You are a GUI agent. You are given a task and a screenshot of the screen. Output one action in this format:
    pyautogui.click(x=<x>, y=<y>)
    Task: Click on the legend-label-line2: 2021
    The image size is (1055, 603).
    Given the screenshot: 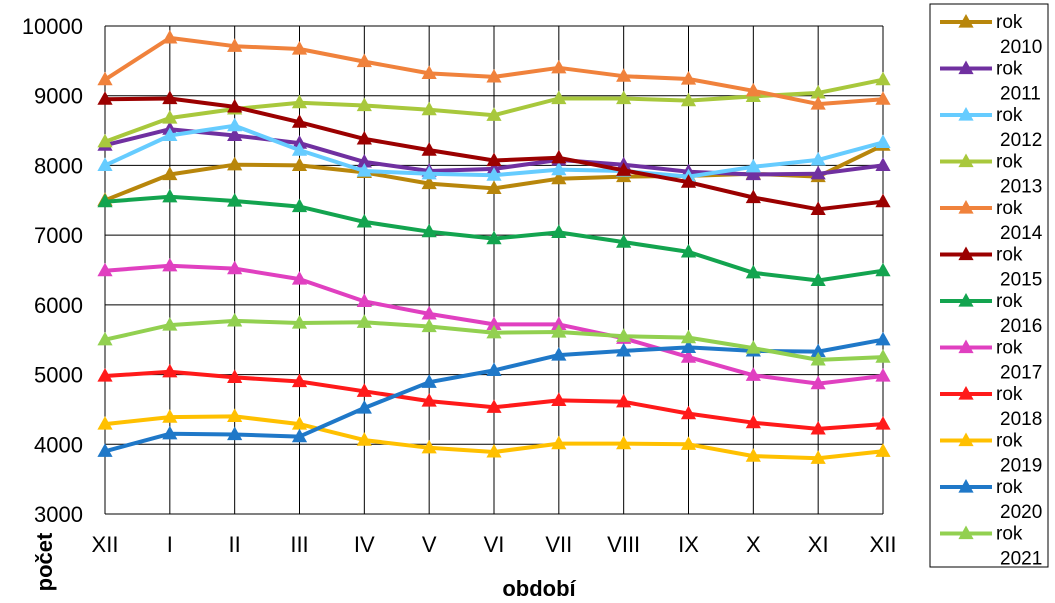 What is the action you would take?
    pyautogui.click(x=1021, y=559)
    